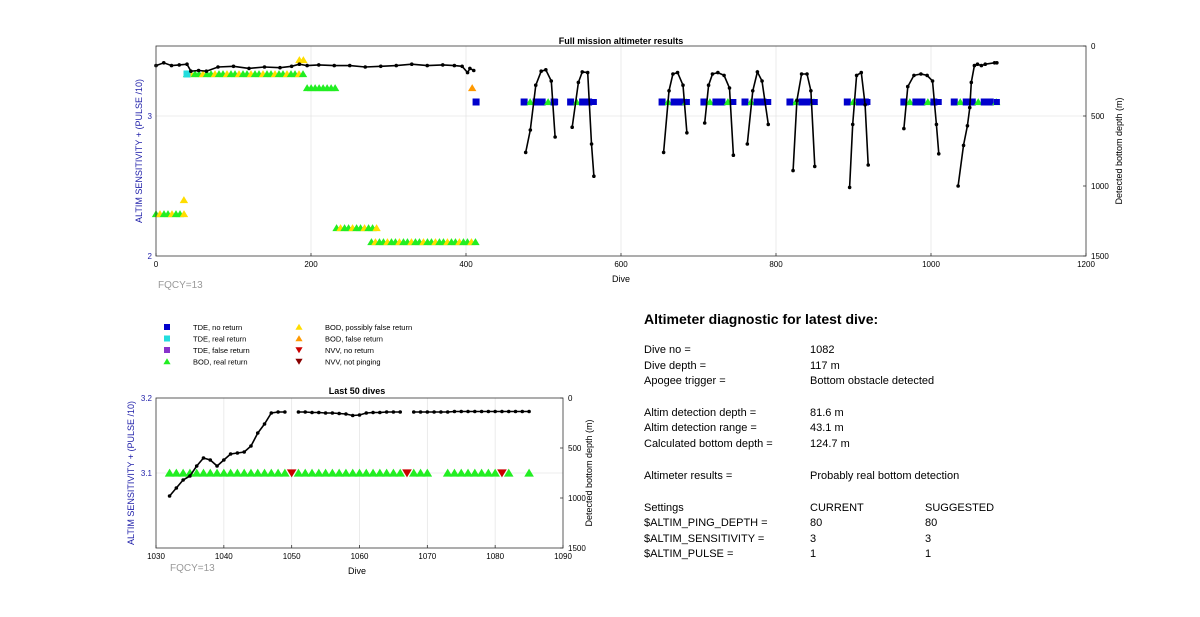  I want to click on sensitivity-current: 3, so click(813, 539).